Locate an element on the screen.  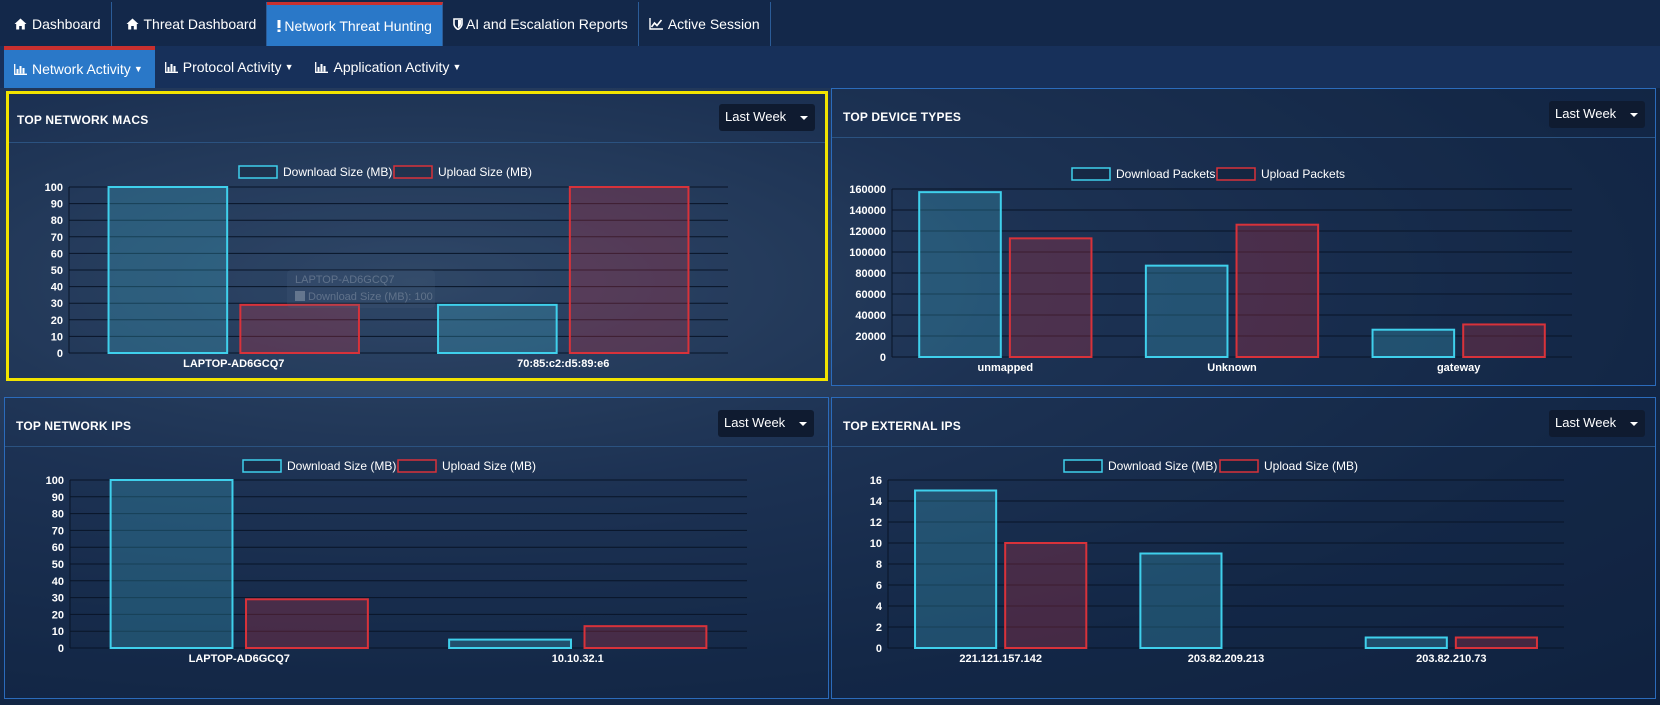
x-tick-label: 10.10.32.1 is located at coordinates (578, 659).